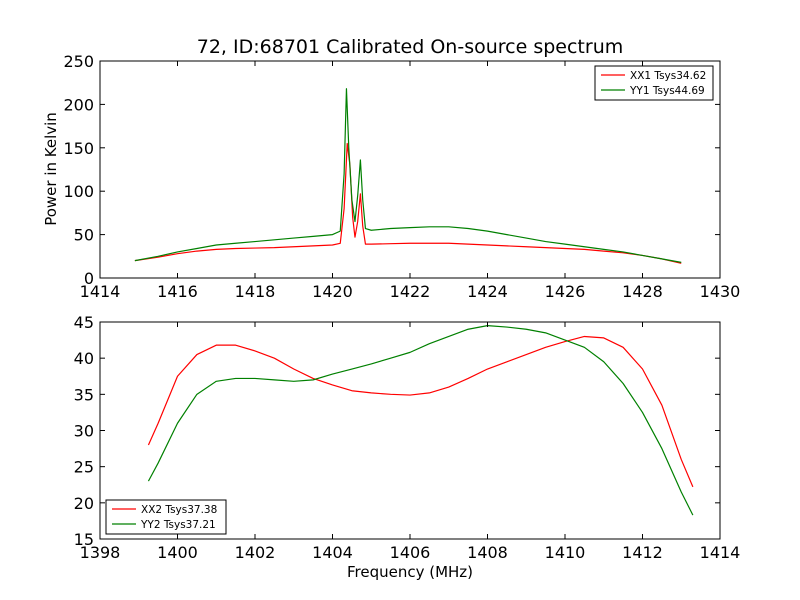 The image size is (800, 600). I want to click on bottom-y-tick-label: 25, so click(84, 467).